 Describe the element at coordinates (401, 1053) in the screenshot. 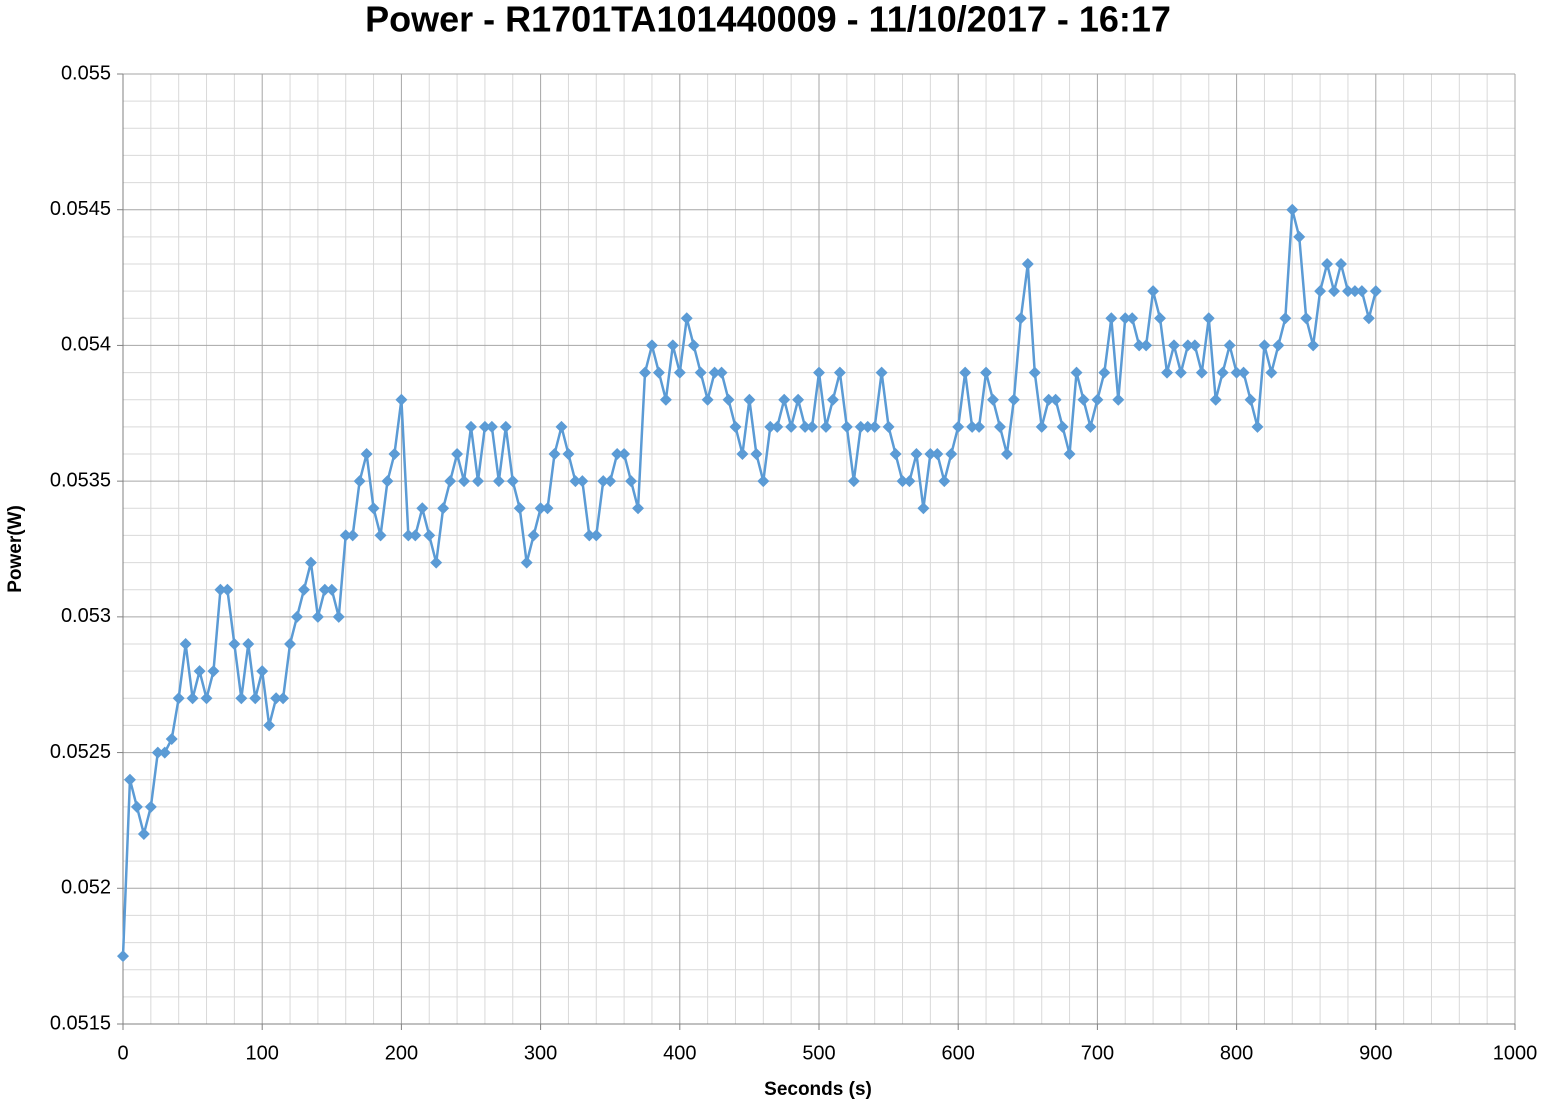

I see `x-tick-label: 200` at that location.